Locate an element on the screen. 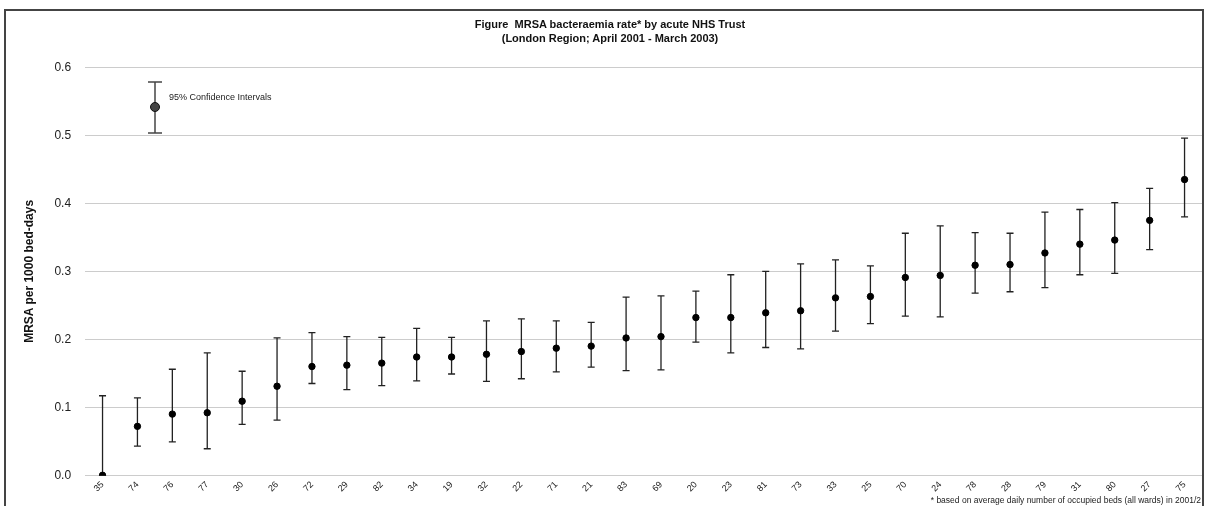 The image size is (1212, 506). x-tick-label: 79 is located at coordinates (1041, 486).